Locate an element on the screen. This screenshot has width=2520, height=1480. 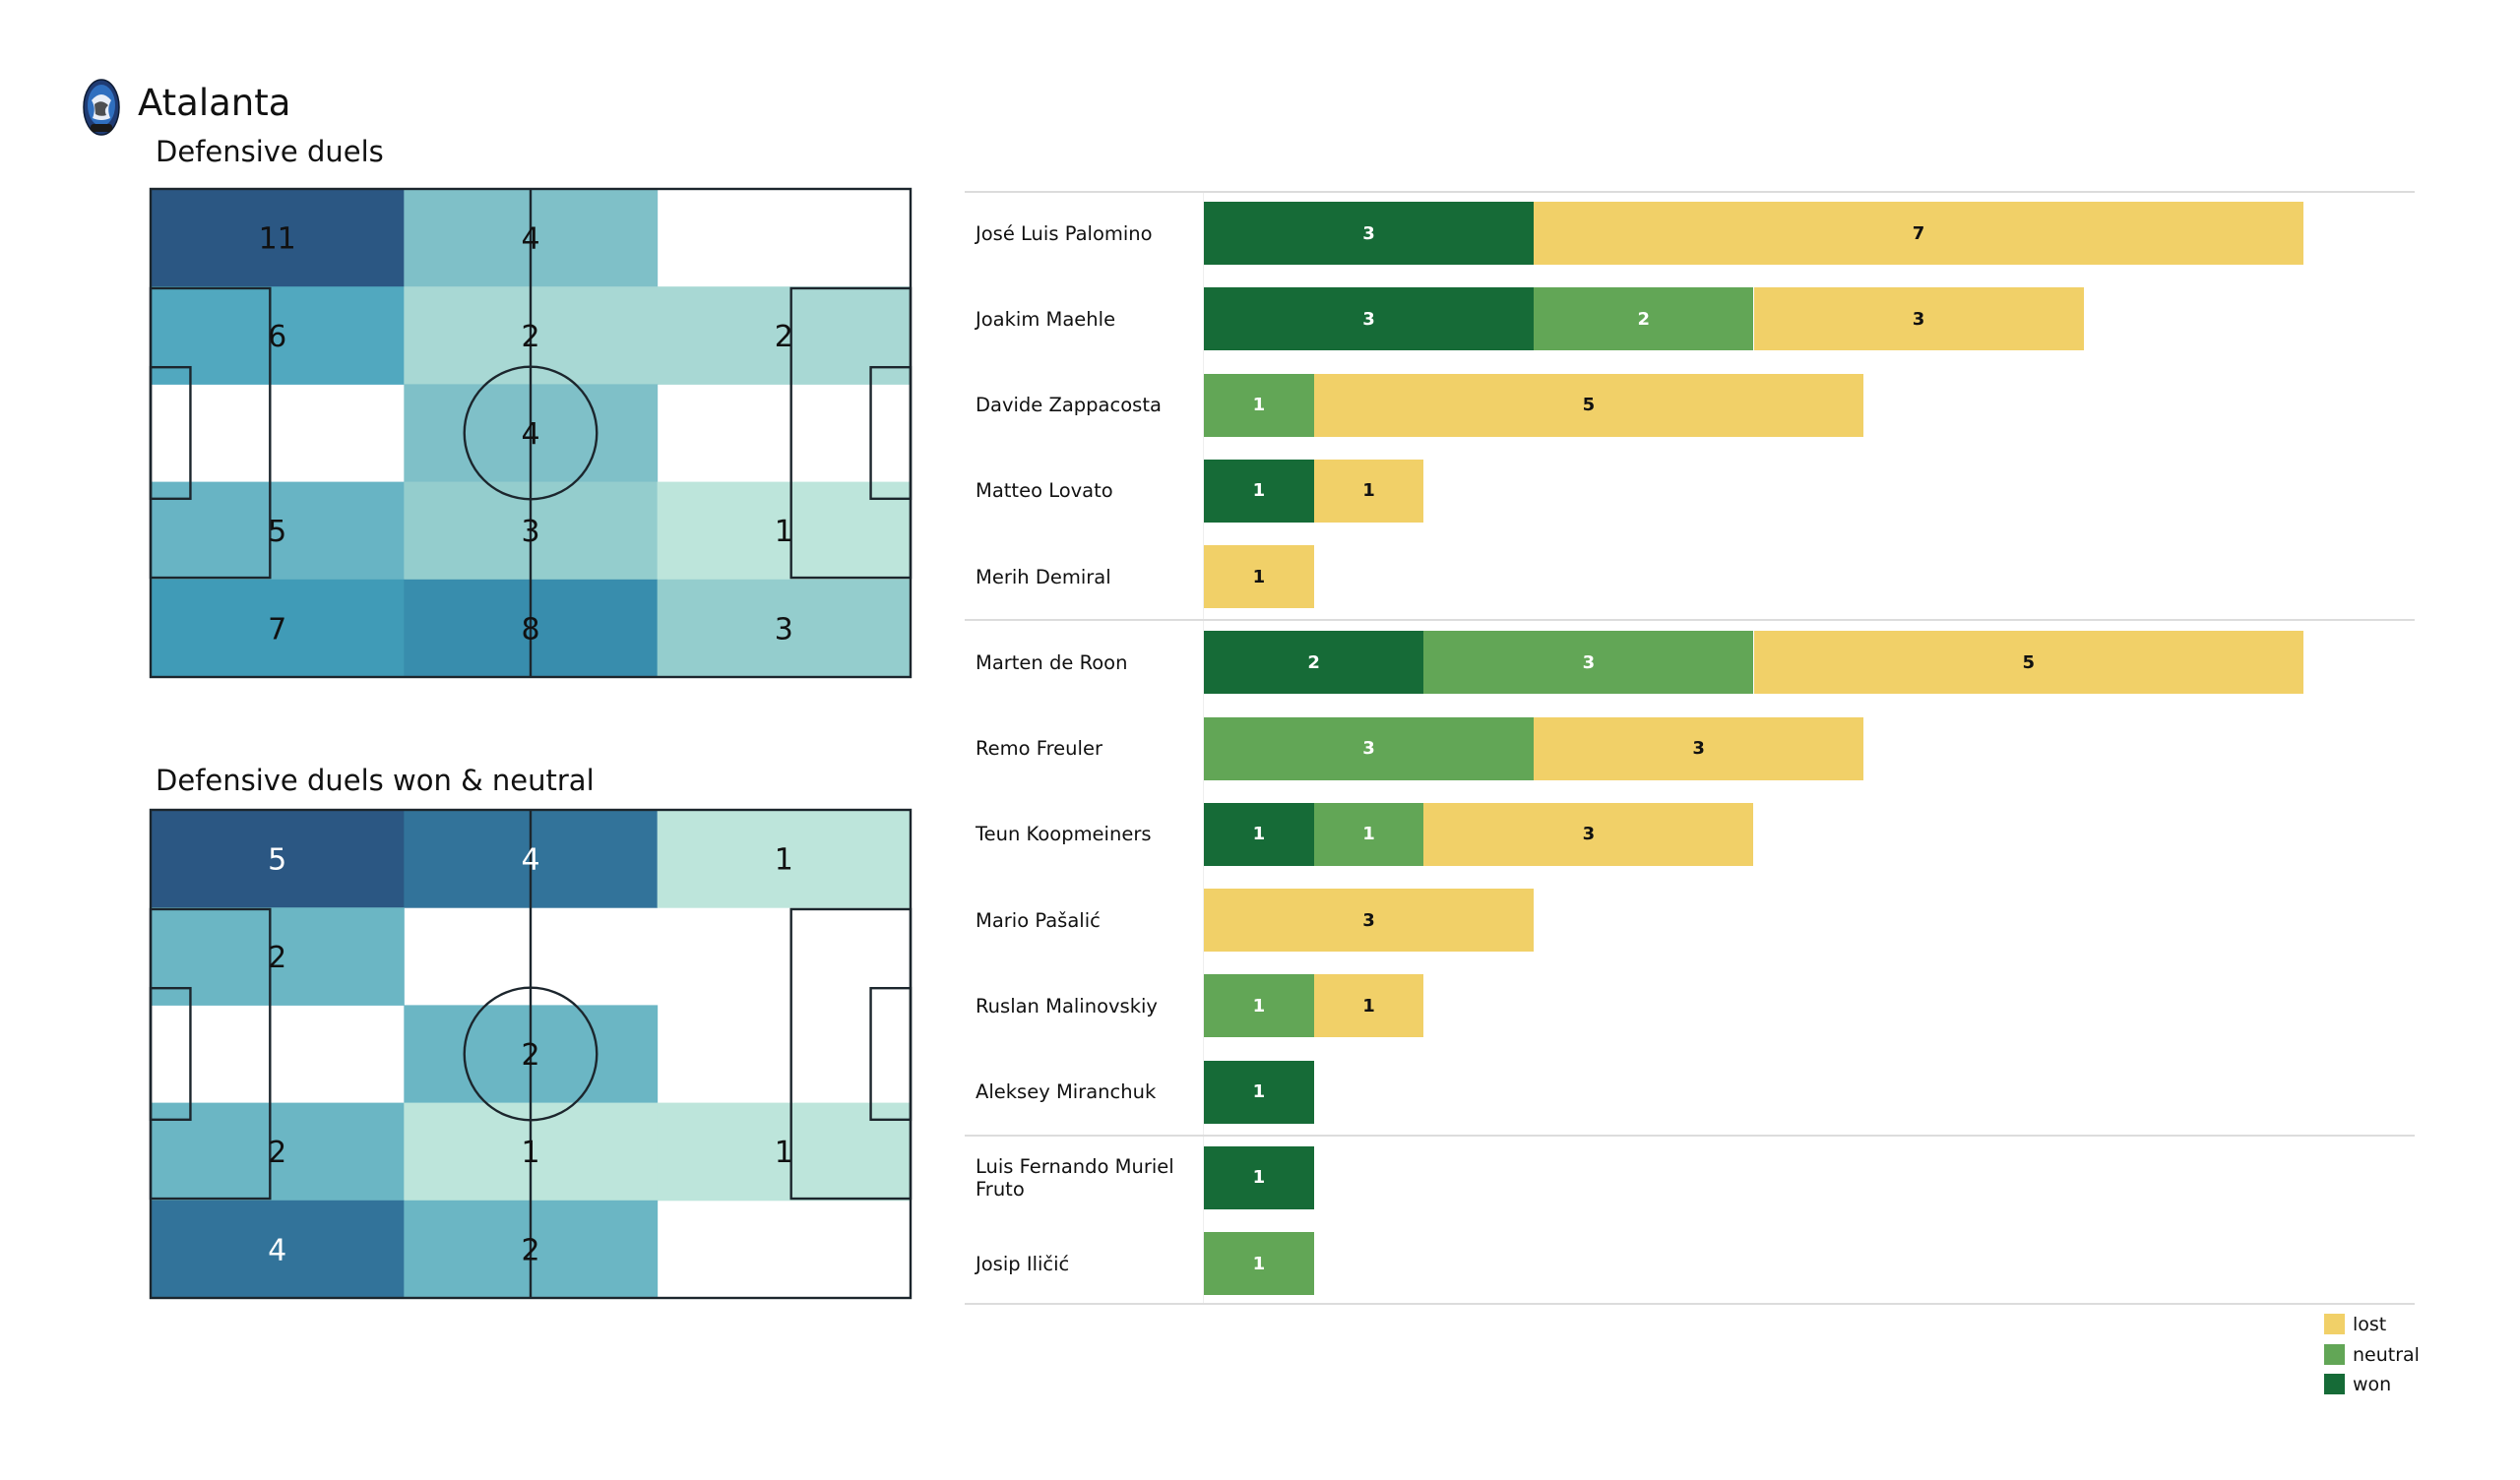
heatmap-cell-value: 8 is located at coordinates (530, 629).